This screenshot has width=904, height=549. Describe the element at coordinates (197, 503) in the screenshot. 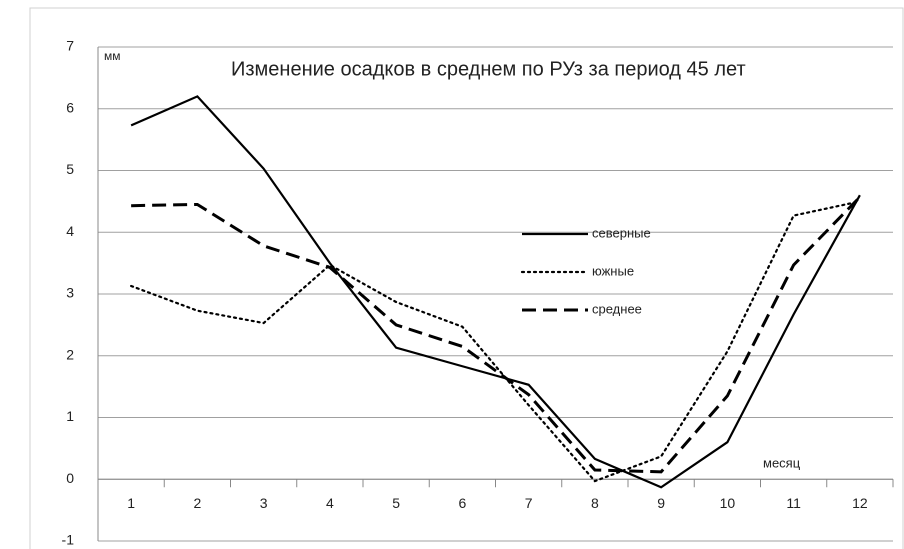

I see `x-tick-label: 2` at that location.